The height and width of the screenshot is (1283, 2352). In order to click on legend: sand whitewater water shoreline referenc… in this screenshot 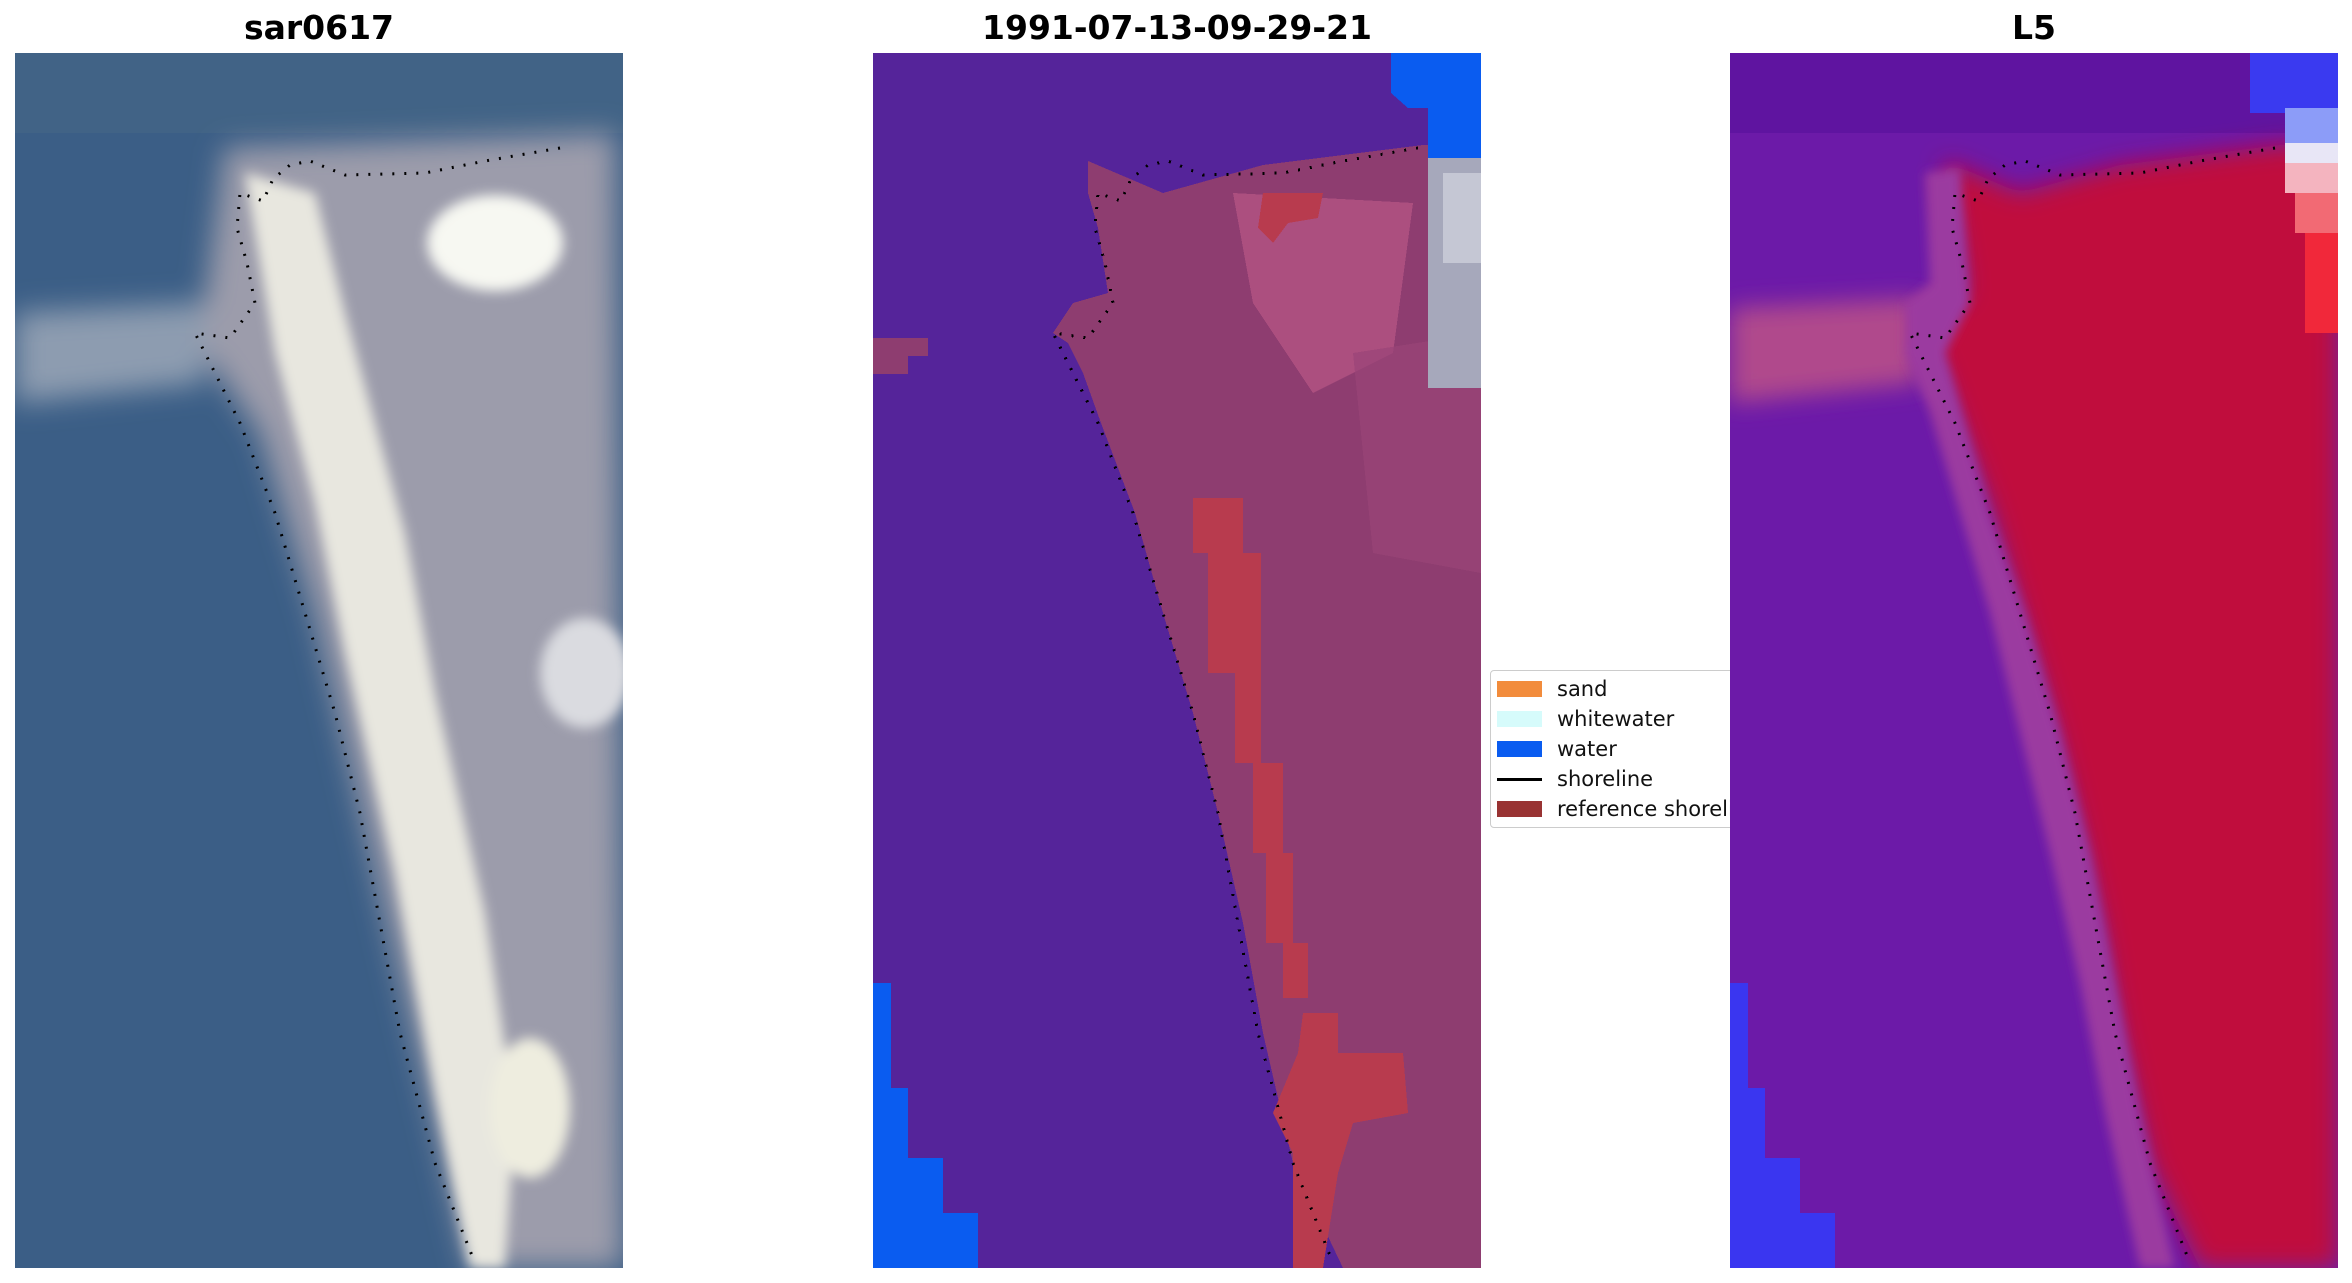, I will do `click(1612, 749)`.